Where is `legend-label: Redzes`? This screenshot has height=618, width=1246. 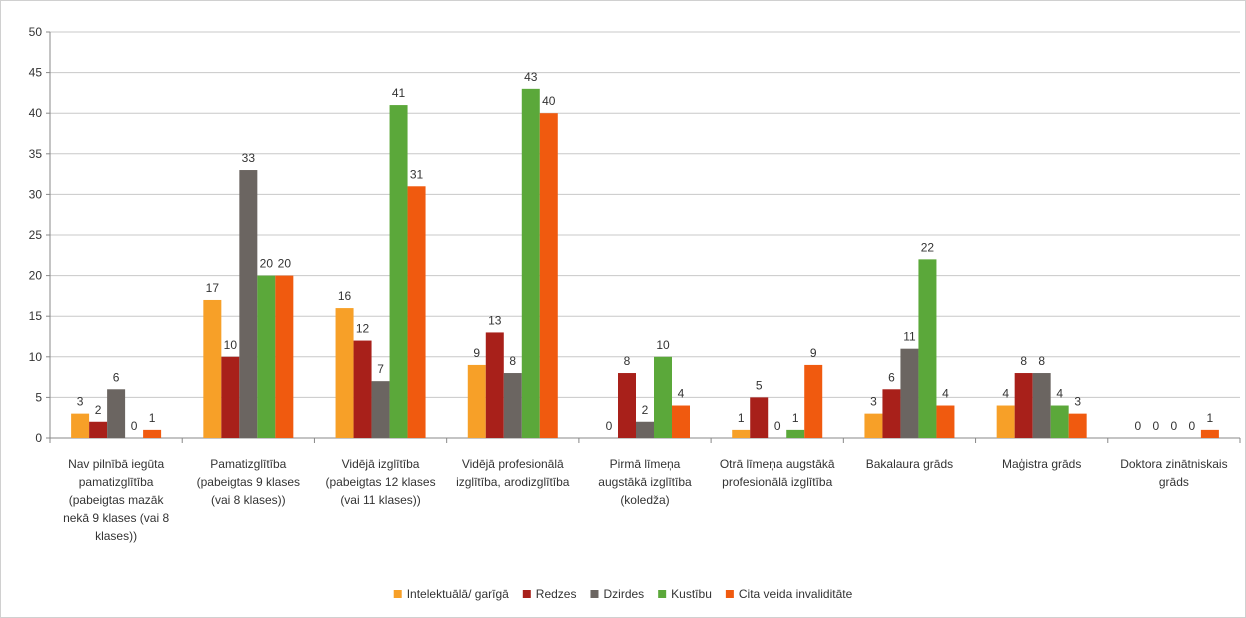
legend-label: Redzes is located at coordinates (556, 594).